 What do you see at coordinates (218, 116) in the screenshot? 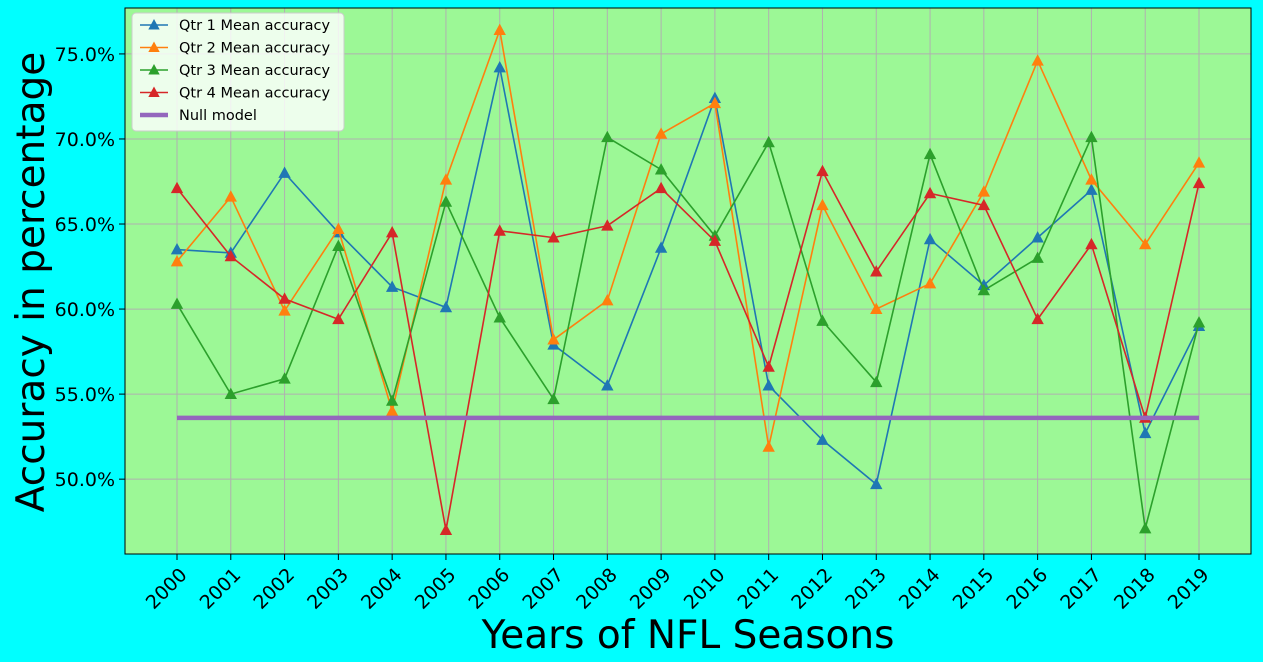
I see `legend-label: Null model` at bounding box center [218, 116].